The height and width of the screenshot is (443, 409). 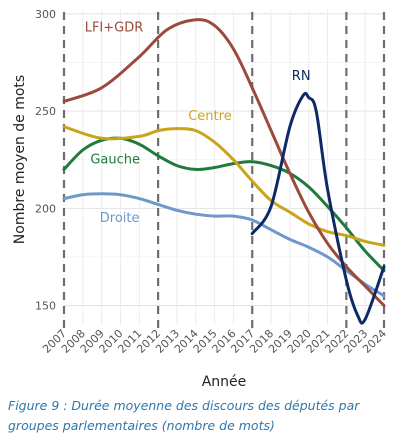 I want to click on series-label-lfigdr: LFI+GDR, so click(x=114, y=27).